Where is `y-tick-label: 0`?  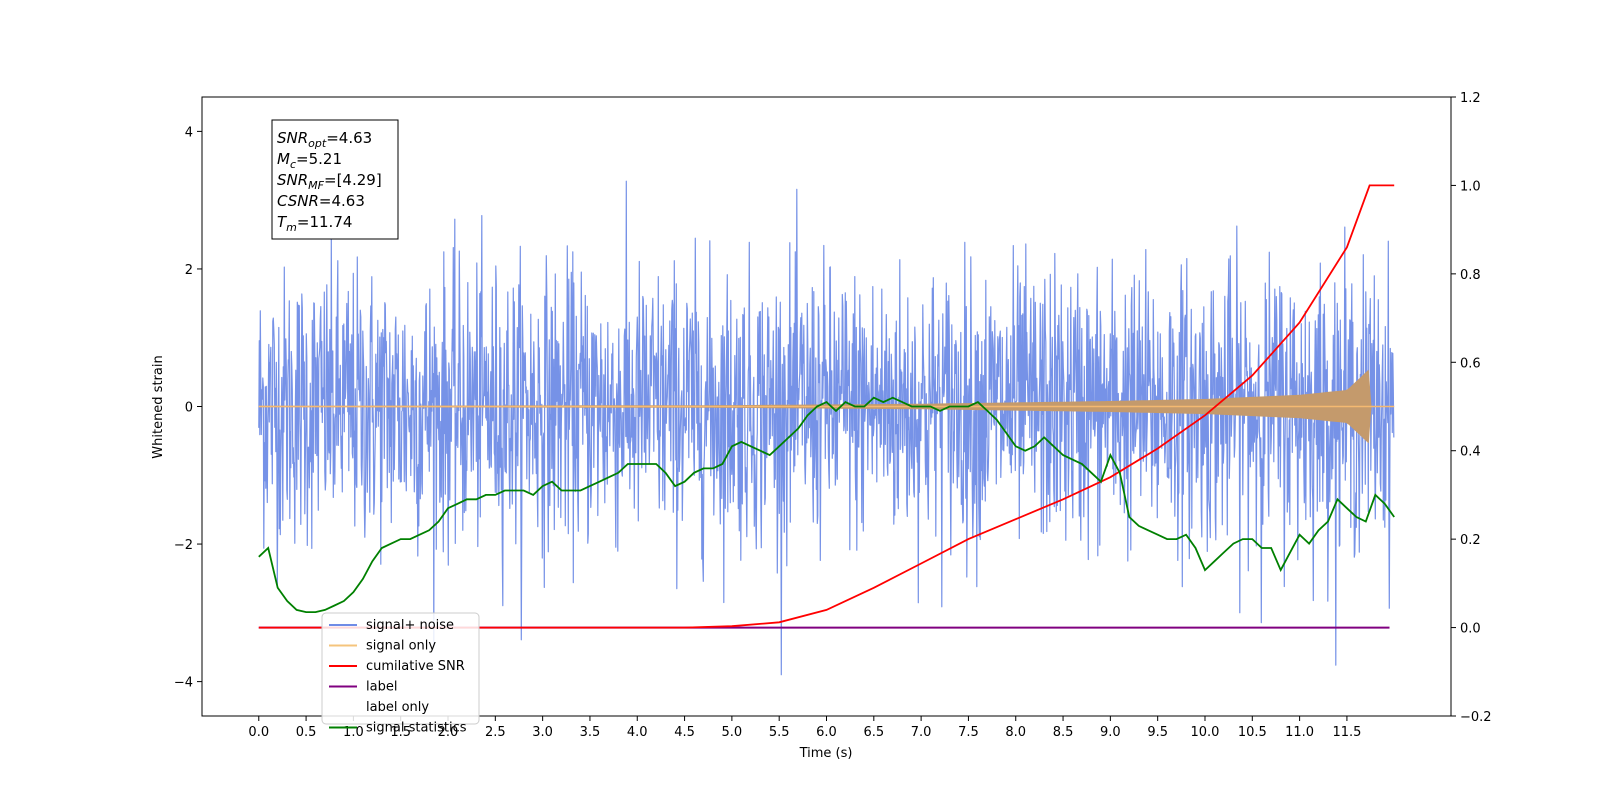 y-tick-label: 0 is located at coordinates (189, 408).